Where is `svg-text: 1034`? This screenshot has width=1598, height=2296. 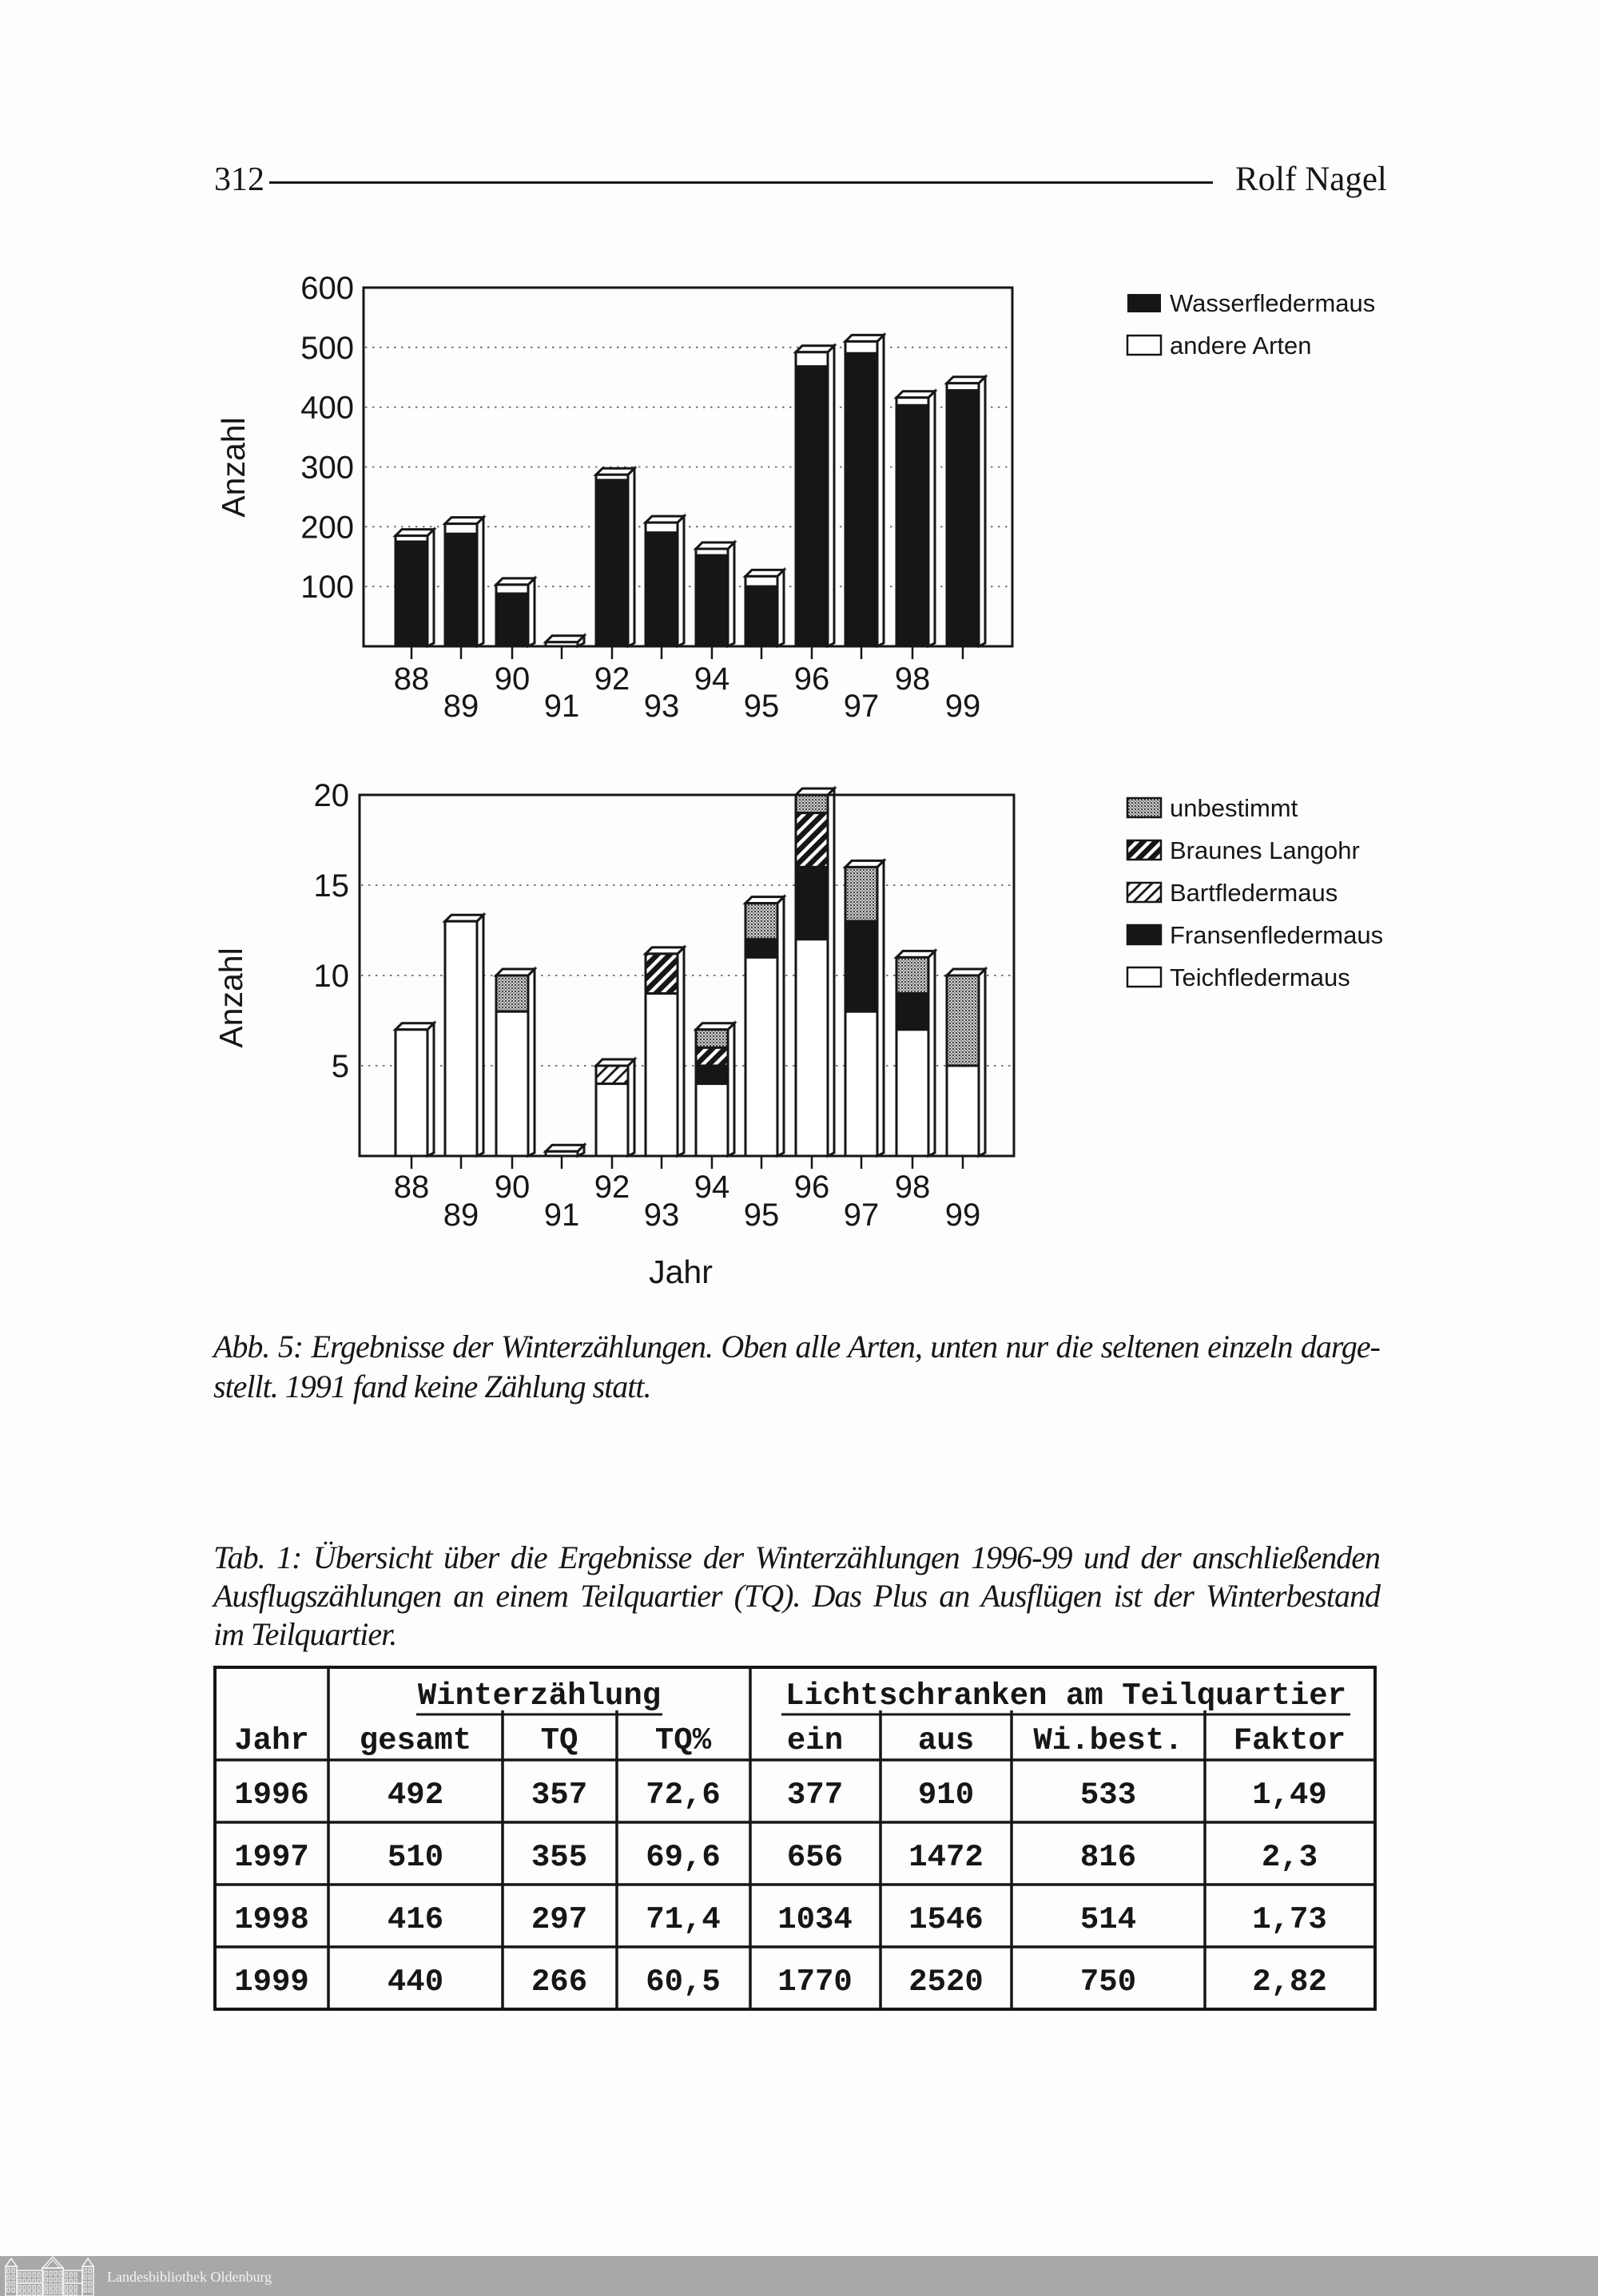 svg-text: 1034 is located at coordinates (815, 1920).